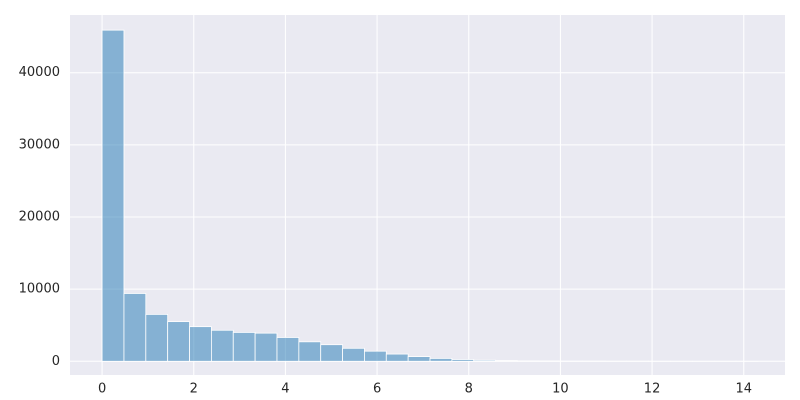 The height and width of the screenshot is (400, 800). Describe the element at coordinates (39, 289) in the screenshot. I see `y-tick-label: 10000` at that location.